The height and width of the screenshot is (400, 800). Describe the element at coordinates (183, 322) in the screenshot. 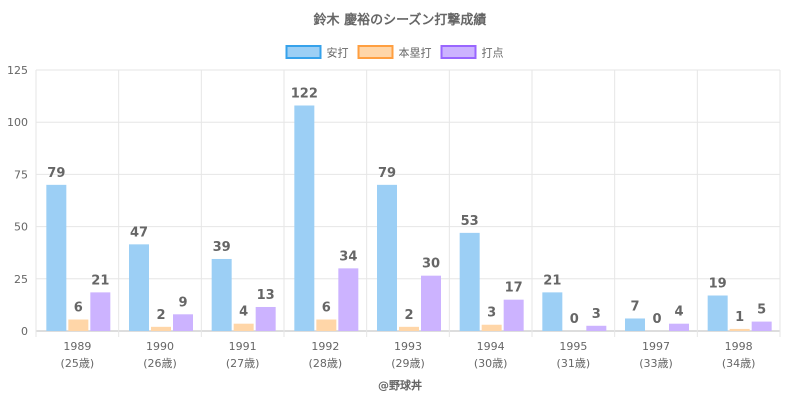

I see `bar-rbi-1990` at that location.